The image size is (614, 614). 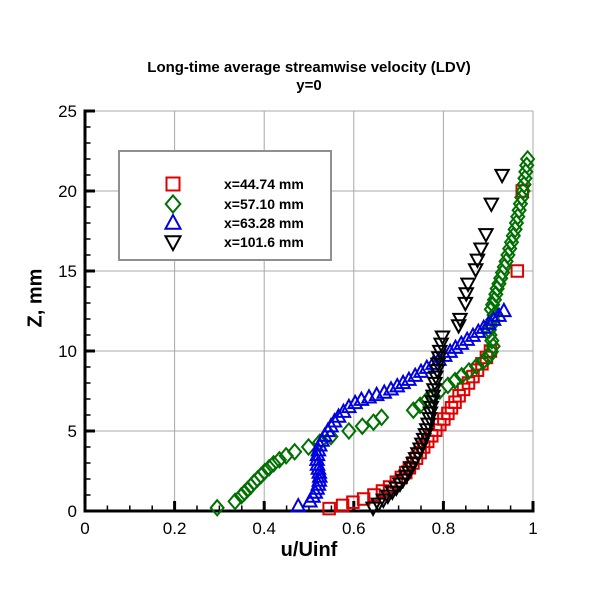 What do you see at coordinates (264, 184) in the screenshot?
I see `legend-label: x=44.74 mm` at bounding box center [264, 184].